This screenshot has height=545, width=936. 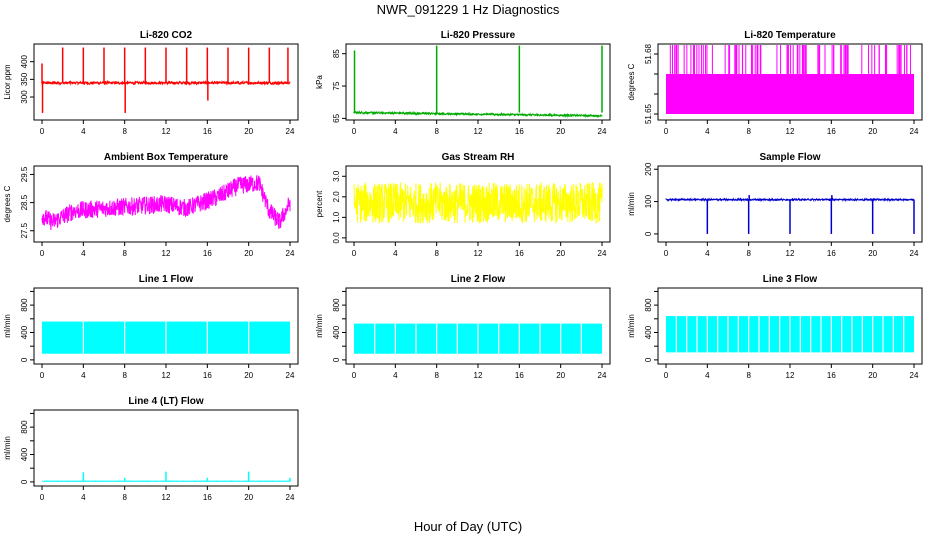 What do you see at coordinates (790, 94) in the screenshot?
I see `series-band` at bounding box center [790, 94].